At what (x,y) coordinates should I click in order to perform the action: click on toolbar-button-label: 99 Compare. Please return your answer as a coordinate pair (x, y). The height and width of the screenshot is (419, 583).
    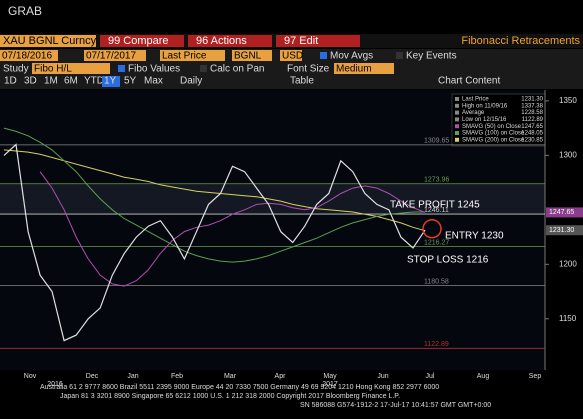
    Looking at the image, I should click on (138, 41).